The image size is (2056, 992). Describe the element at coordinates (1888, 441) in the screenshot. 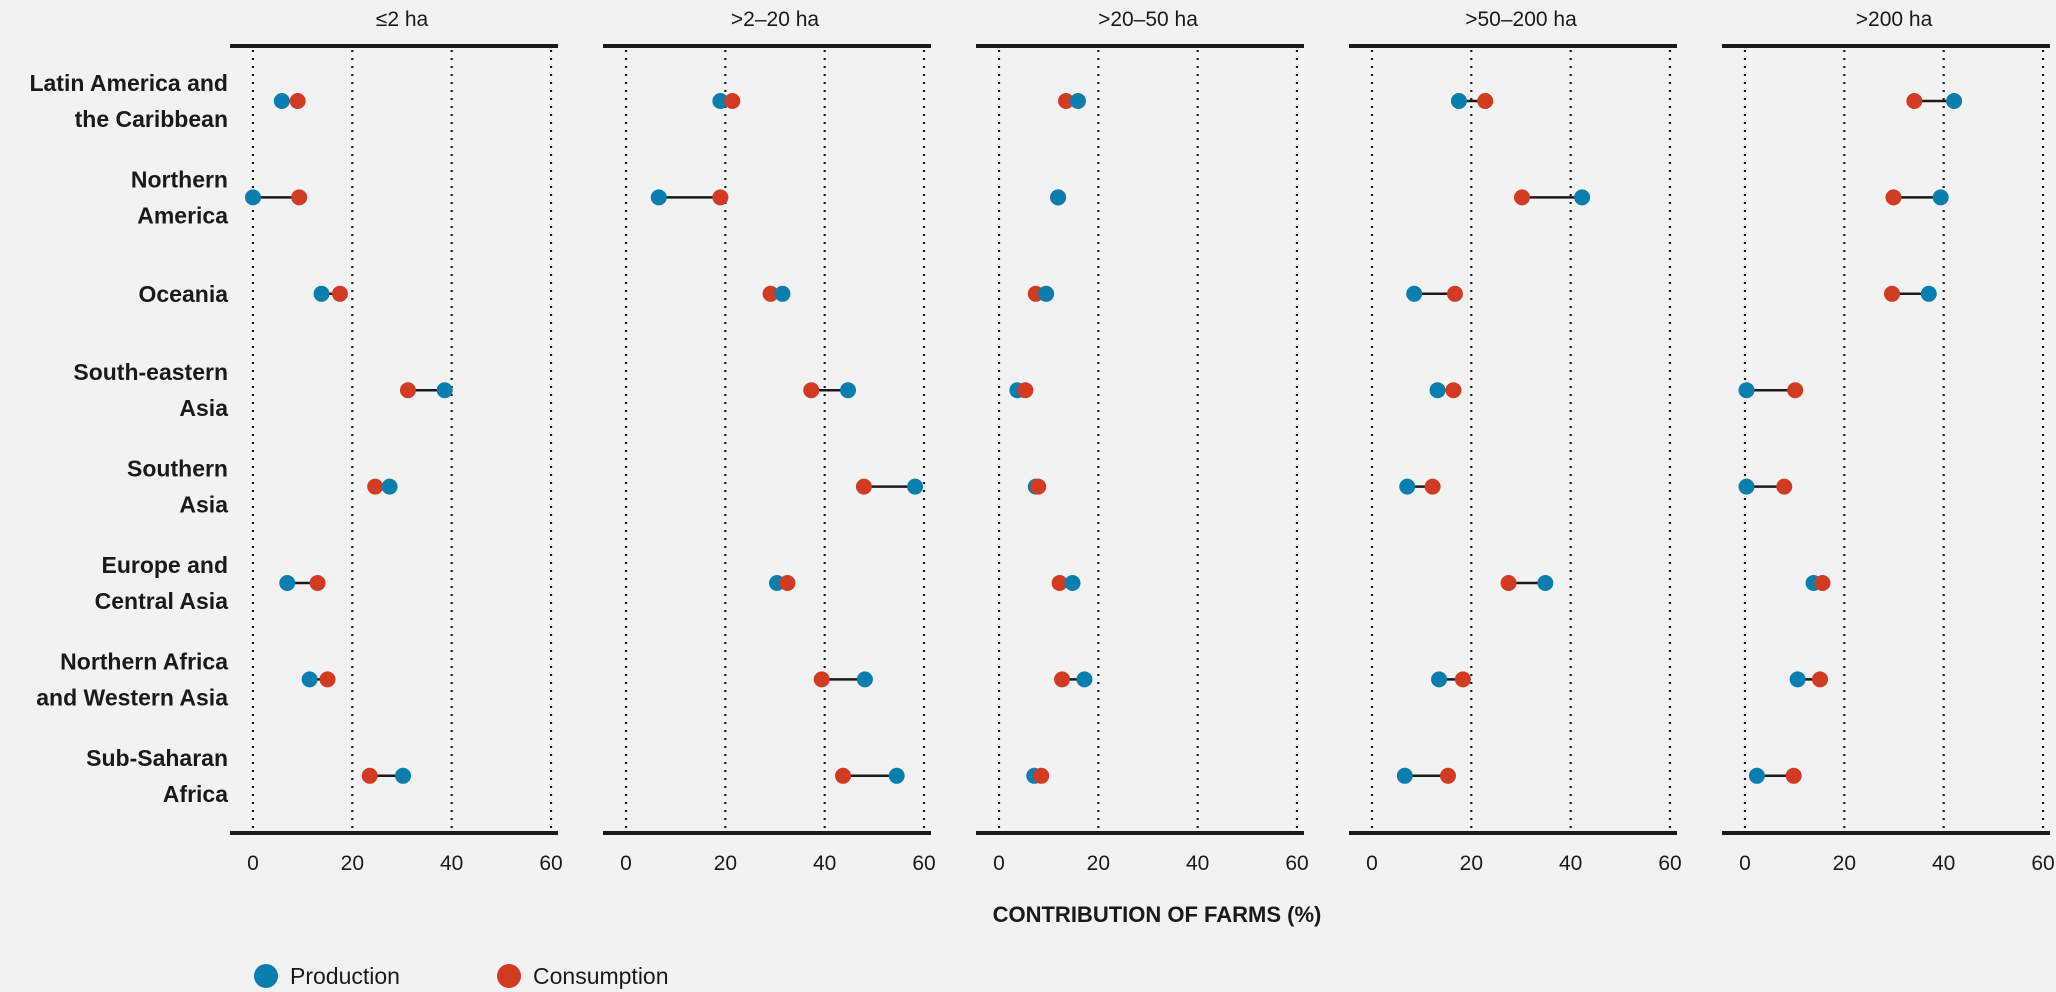

I see `panel: >200 ha 0 20 40 60` at that location.